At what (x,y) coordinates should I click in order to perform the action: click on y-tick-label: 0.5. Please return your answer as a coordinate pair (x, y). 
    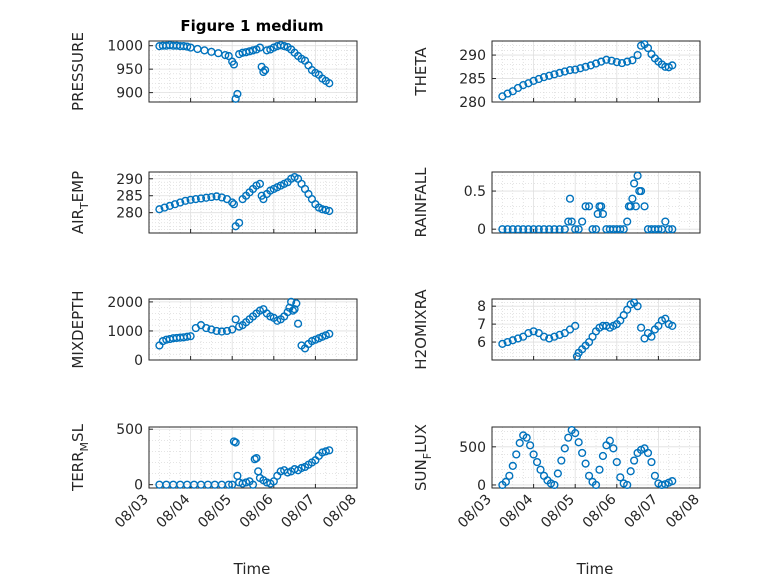
    Looking at the image, I should click on (475, 192).